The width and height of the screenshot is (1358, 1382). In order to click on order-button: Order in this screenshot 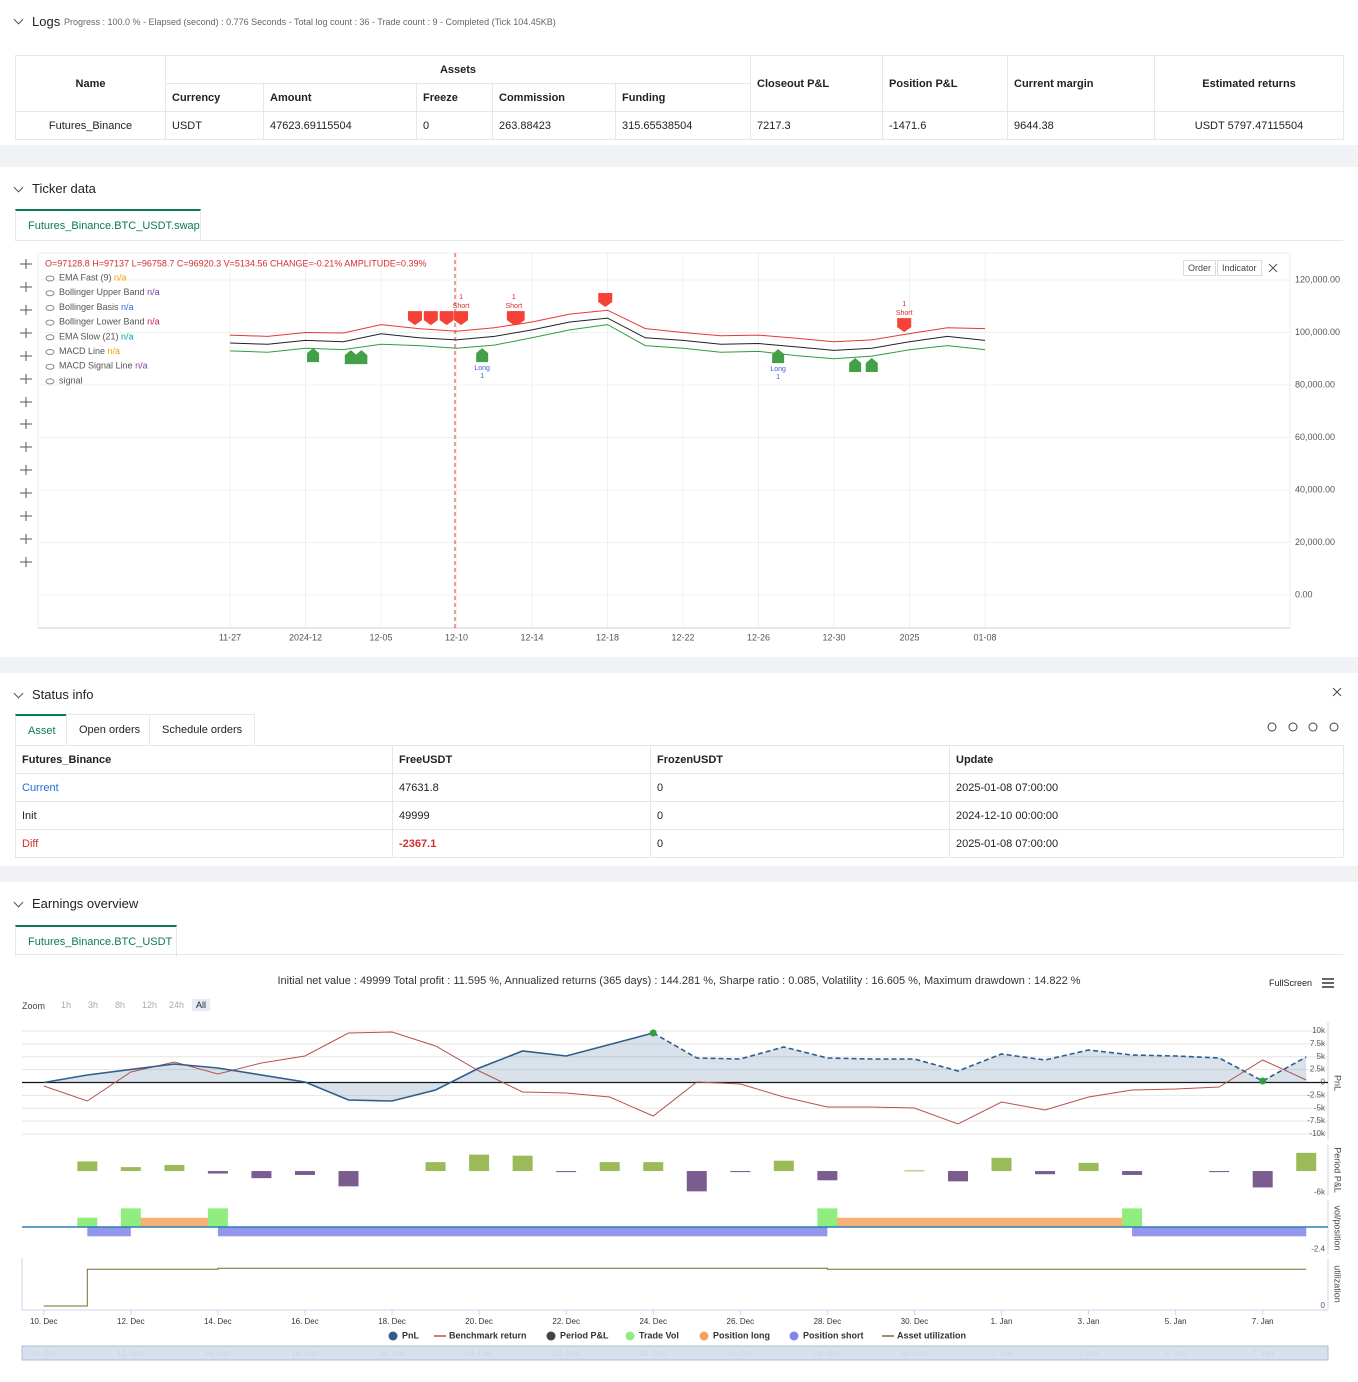, I will do `click(1200, 268)`.